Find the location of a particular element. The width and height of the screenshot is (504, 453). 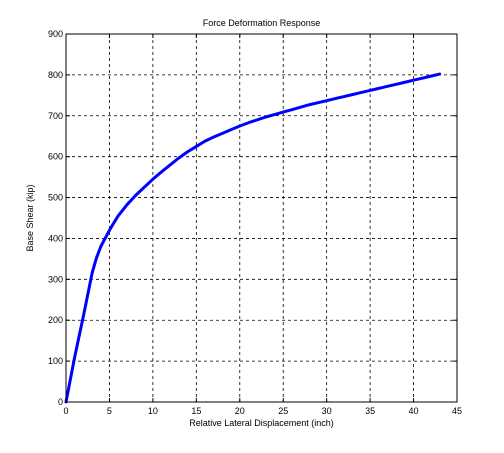

x-tick-label: 35 is located at coordinates (370, 411).